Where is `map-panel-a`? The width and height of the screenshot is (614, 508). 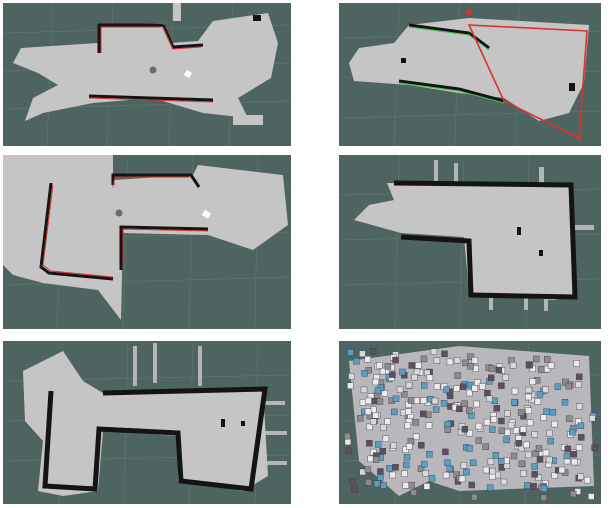
map-panel-a is located at coordinates (147, 74).